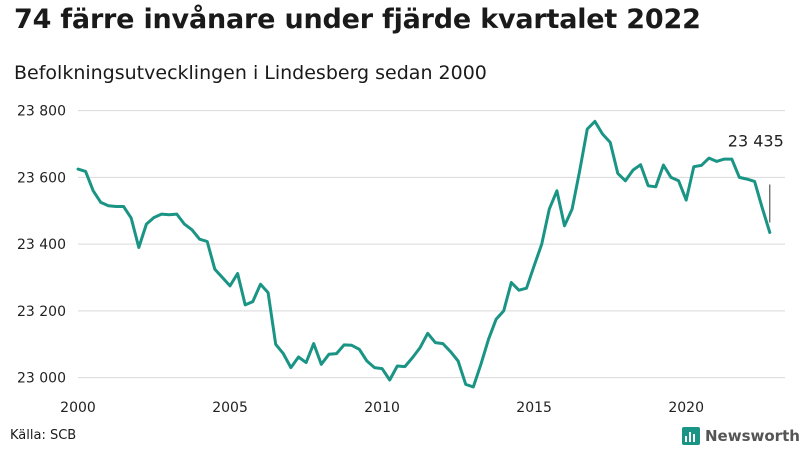  I want to click on source-note: Källa: SCB, so click(43, 435).